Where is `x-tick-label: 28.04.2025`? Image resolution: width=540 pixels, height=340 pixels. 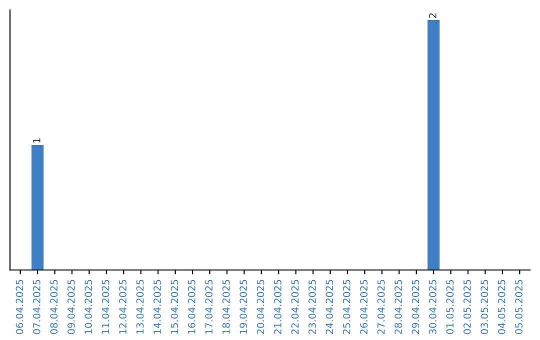 x-tick-label: 28.04.2025 is located at coordinates (398, 307).